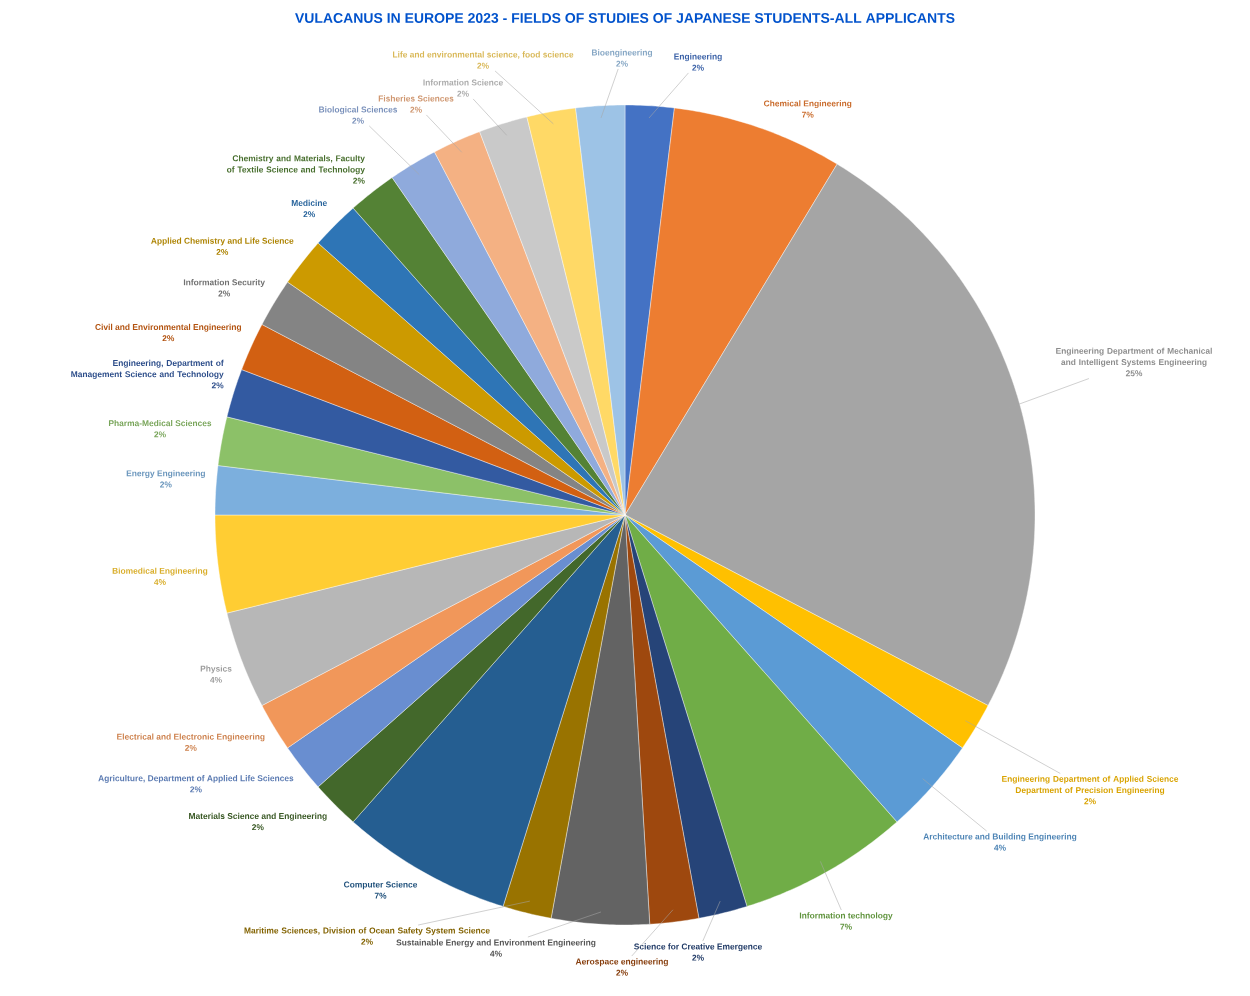  I want to click on slice-label: Aerospace engineering, so click(621, 962).